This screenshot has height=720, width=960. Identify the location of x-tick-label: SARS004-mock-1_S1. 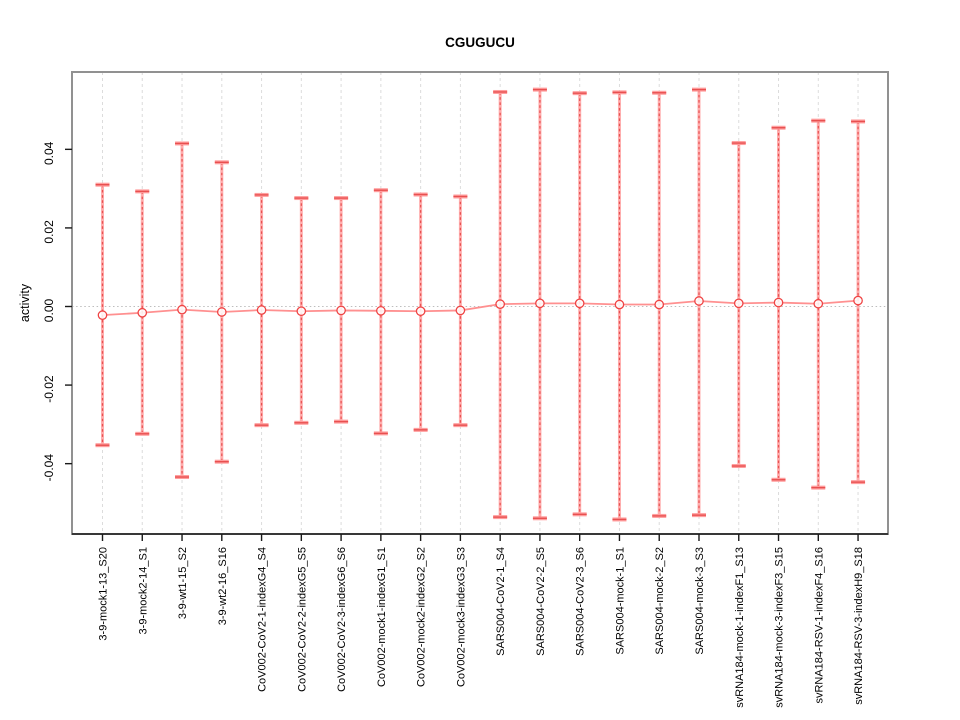
(620, 601).